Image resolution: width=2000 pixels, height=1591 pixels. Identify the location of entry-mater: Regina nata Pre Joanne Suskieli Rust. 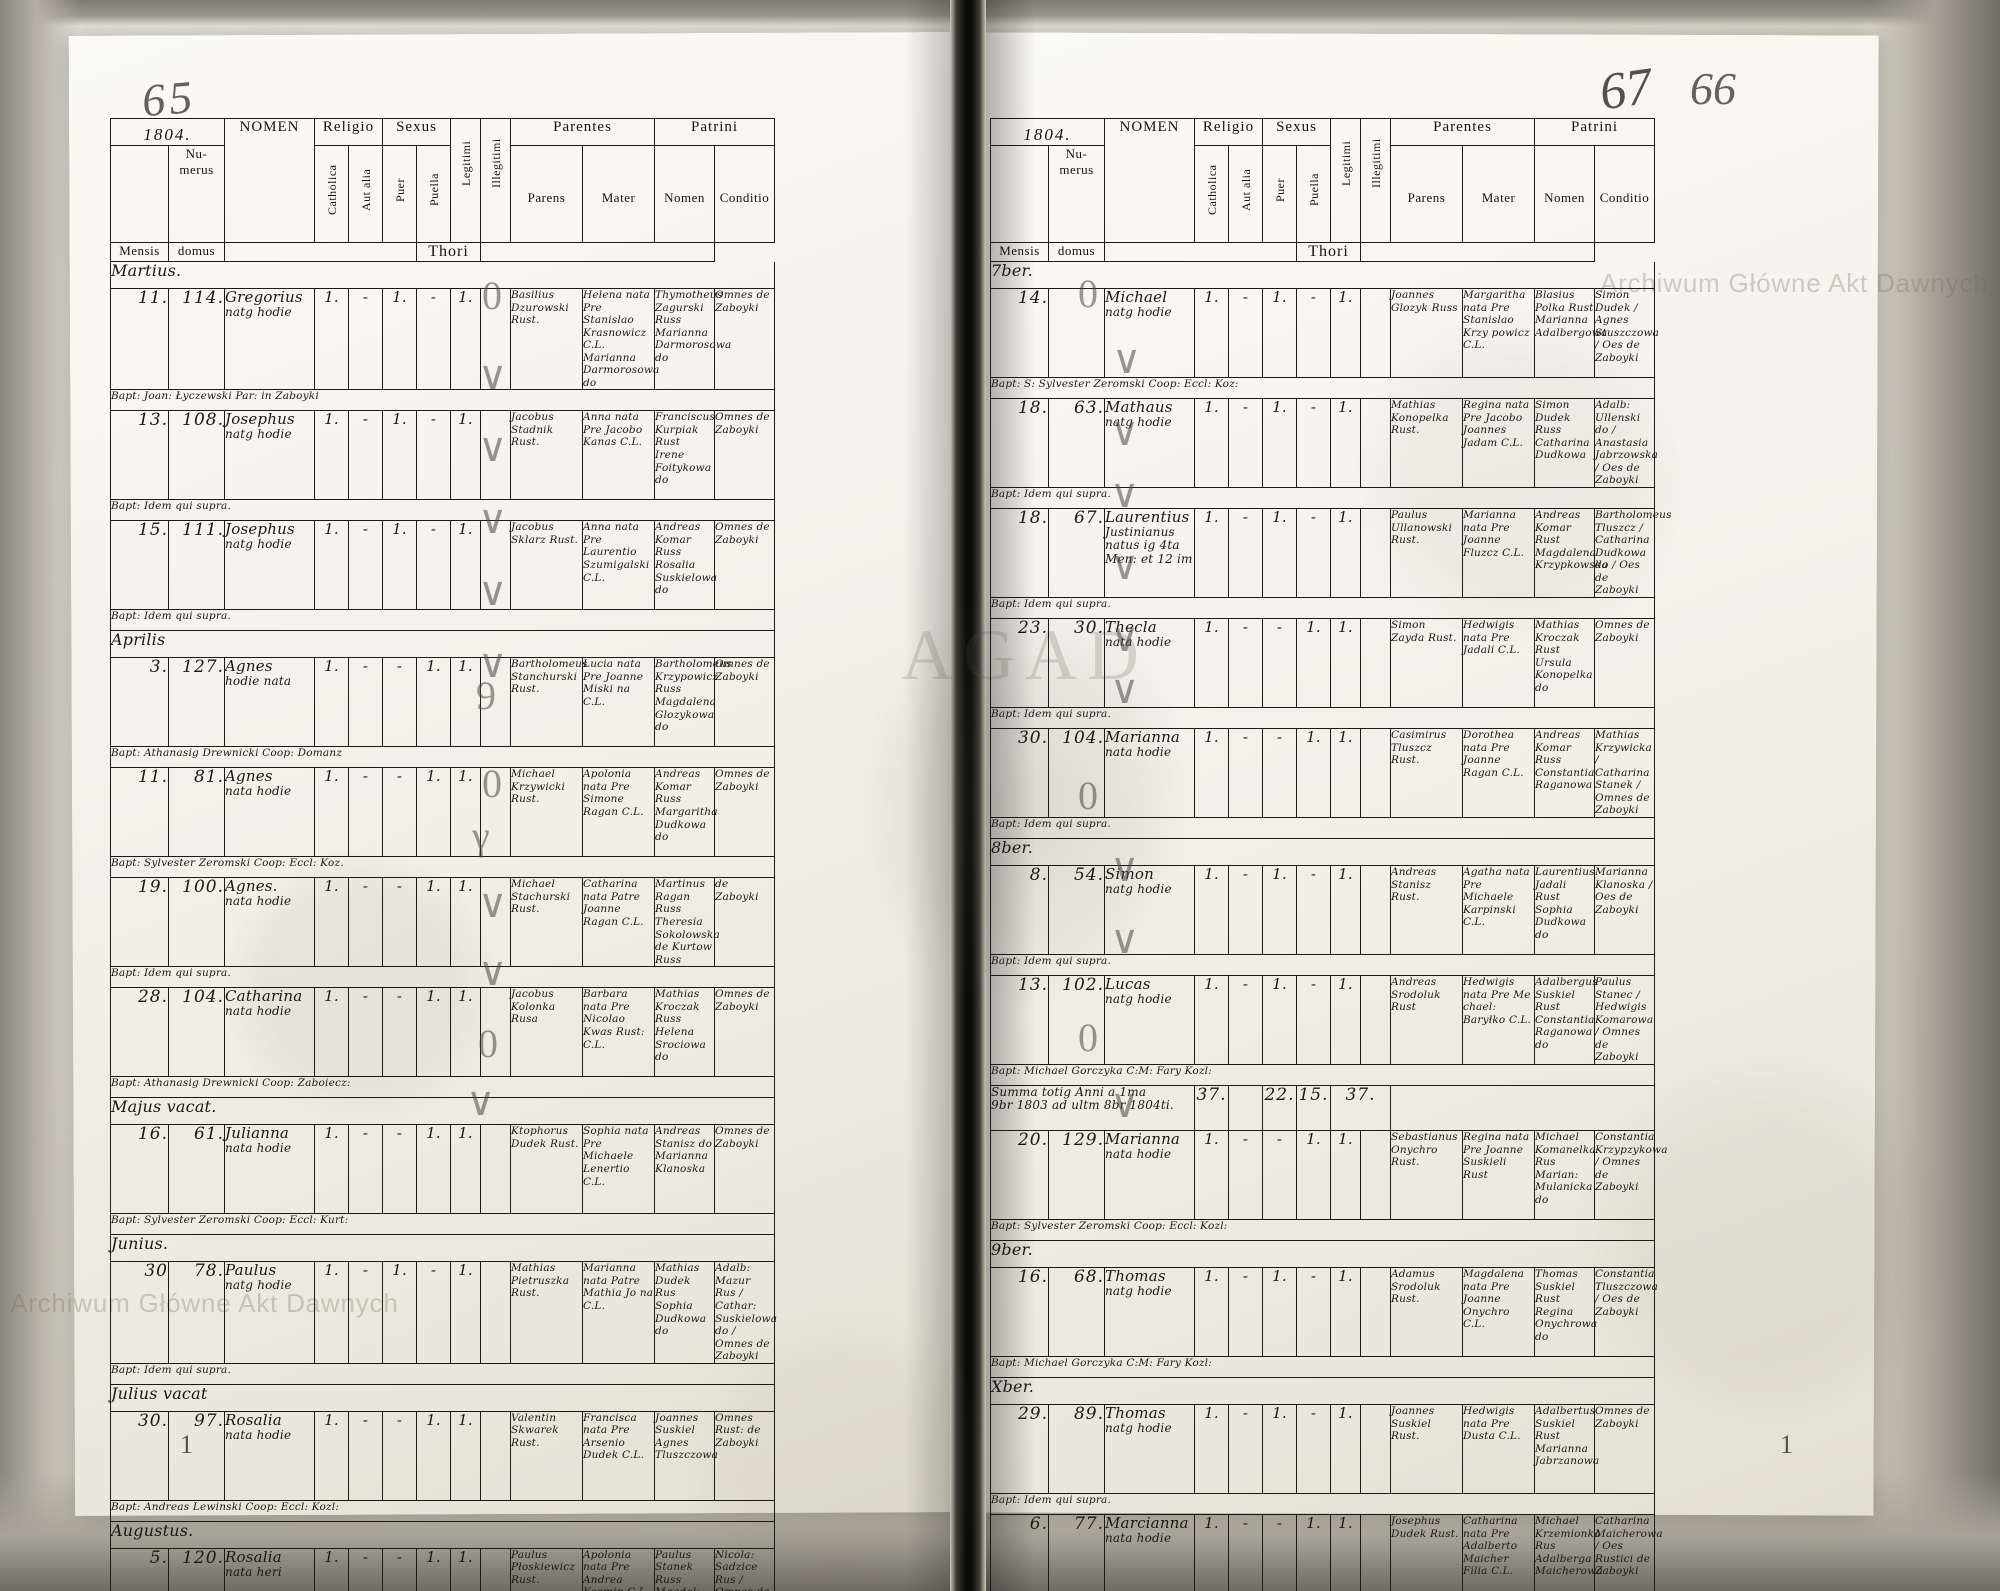
(1499, 1175).